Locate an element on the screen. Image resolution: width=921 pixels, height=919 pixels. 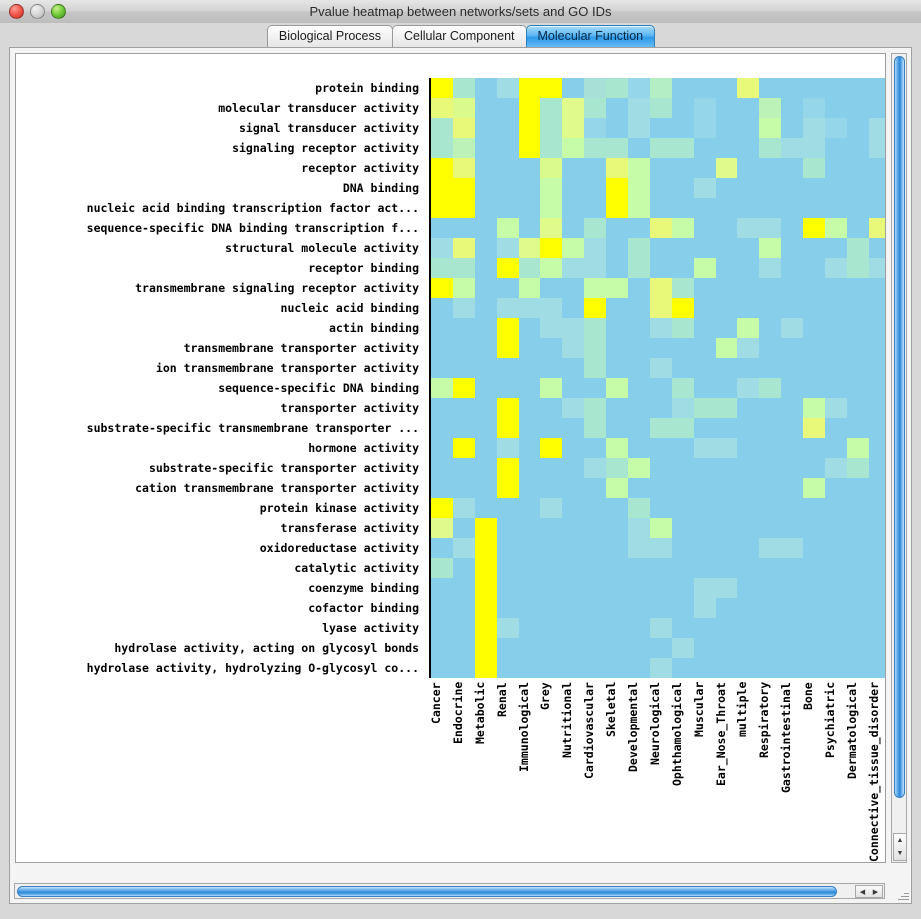
close-icon is located at coordinates (16, 11).